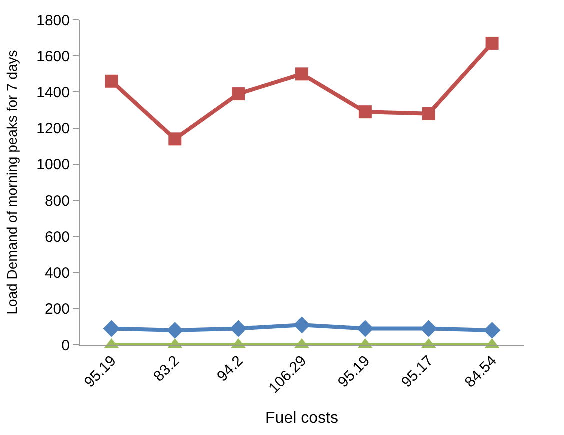  Describe the element at coordinates (57, 201) in the screenshot. I see `y-tick-label: 800` at that location.